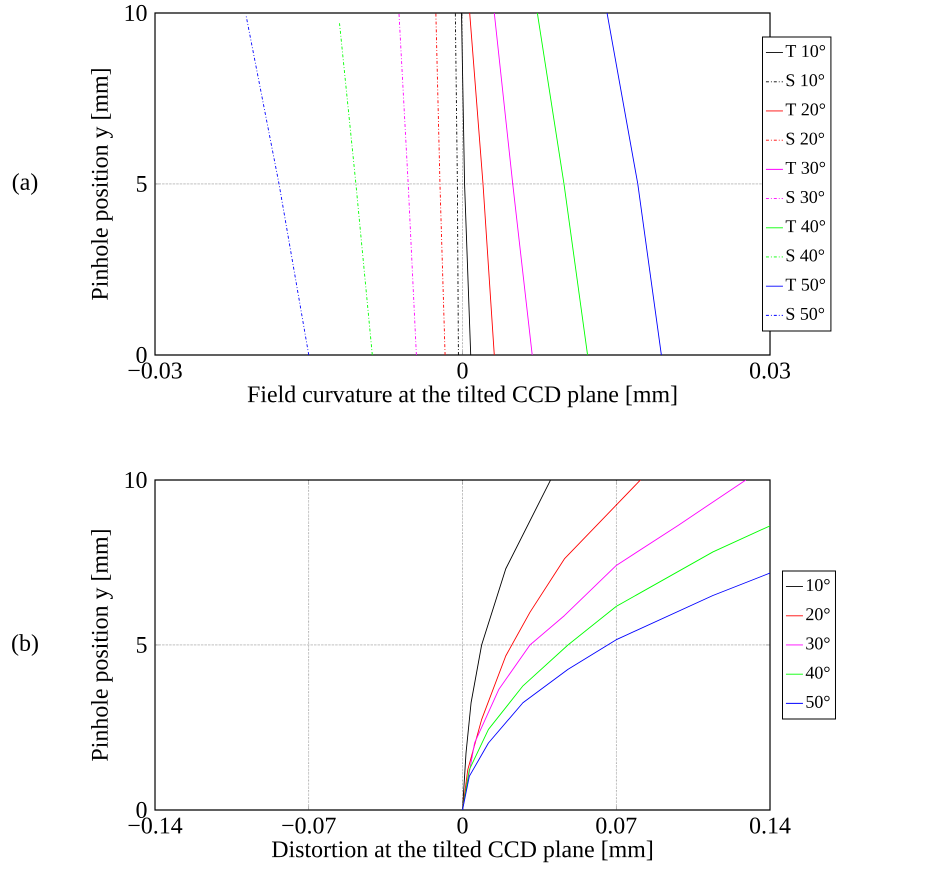 This screenshot has height=892, width=925. Describe the element at coordinates (806, 51) in the screenshot. I see `legend-label: T 10°` at that location.